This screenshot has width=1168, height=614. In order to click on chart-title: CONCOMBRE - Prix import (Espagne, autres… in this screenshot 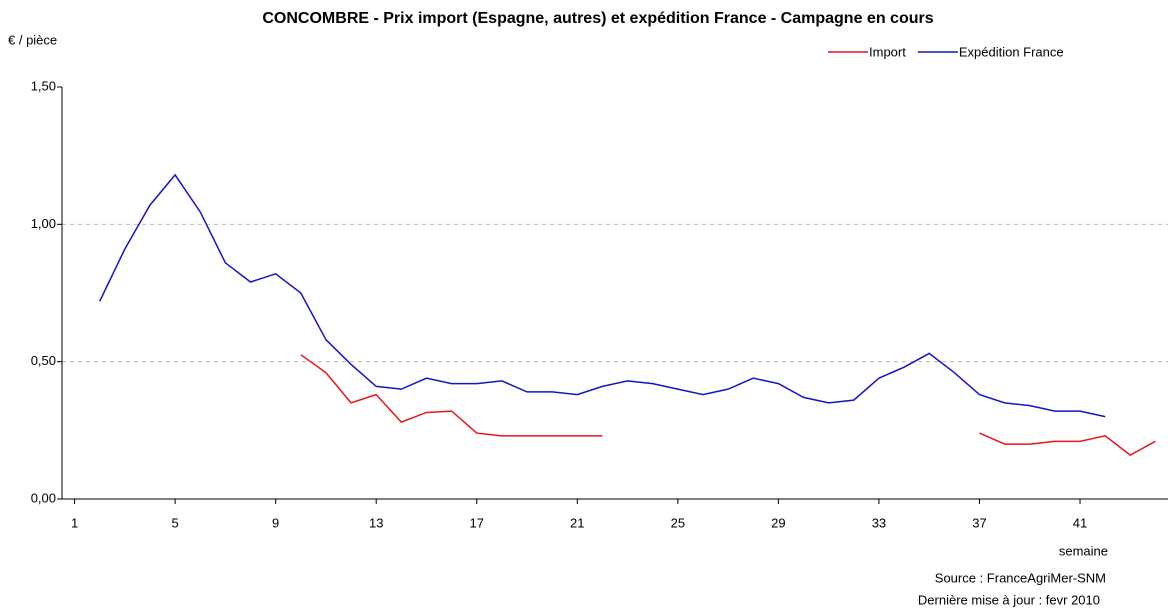, I will do `click(597, 18)`.